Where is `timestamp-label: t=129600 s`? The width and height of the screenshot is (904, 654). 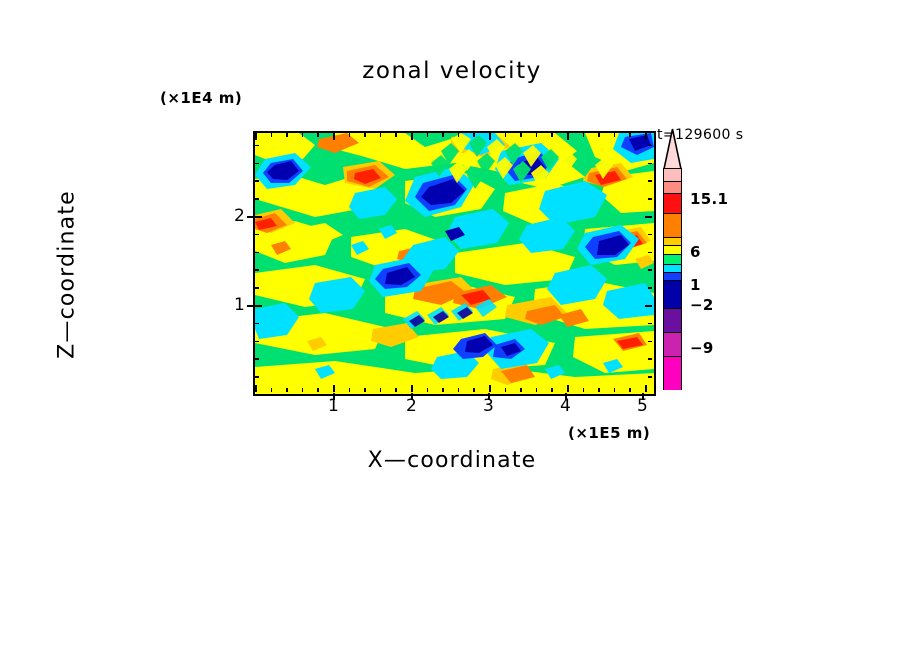 timestamp-label: t=129600 s is located at coordinates (700, 135).